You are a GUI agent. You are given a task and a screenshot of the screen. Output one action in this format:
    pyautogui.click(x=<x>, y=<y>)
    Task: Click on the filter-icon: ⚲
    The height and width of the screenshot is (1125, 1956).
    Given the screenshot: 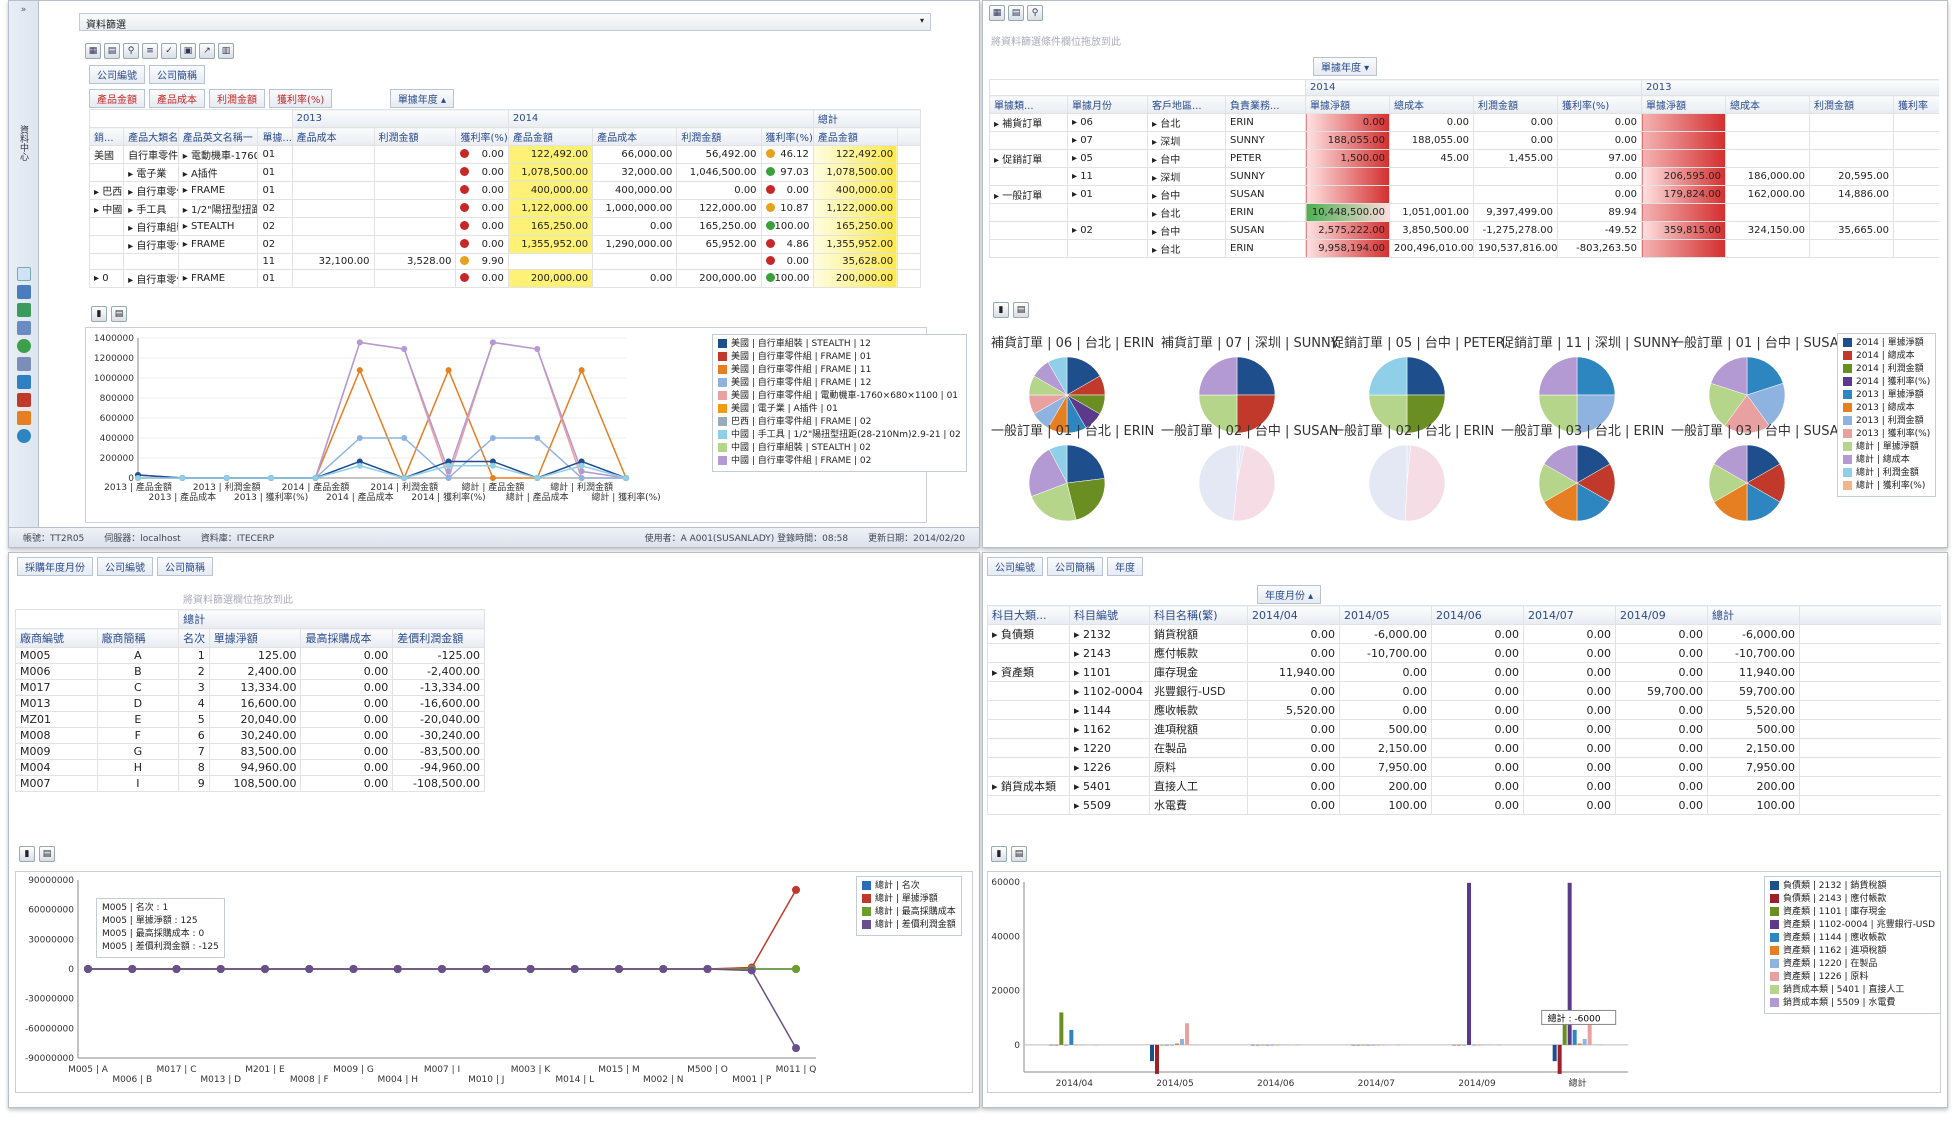 What is the action you would take?
    pyautogui.click(x=131, y=51)
    